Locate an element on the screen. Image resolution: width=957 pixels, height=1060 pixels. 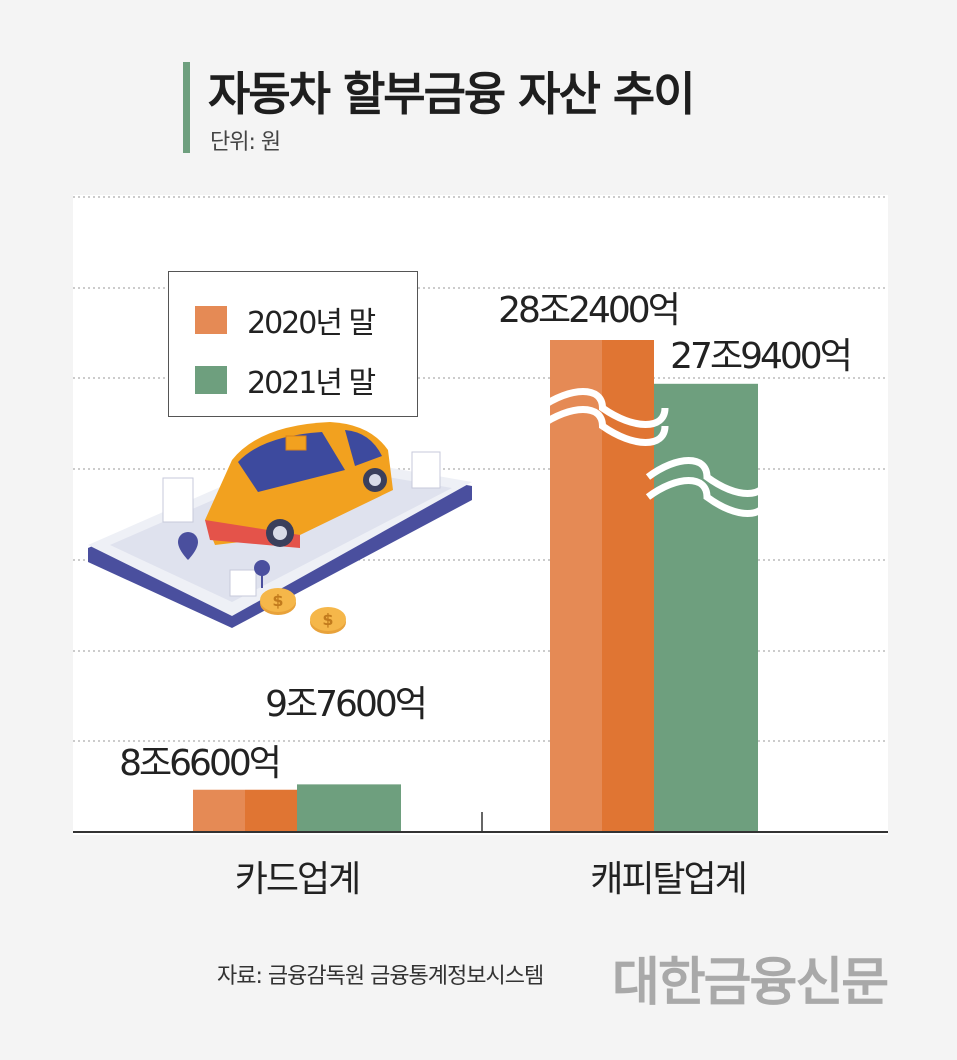
x-tick-label-card: 카드업계 is located at coordinates (297, 879).